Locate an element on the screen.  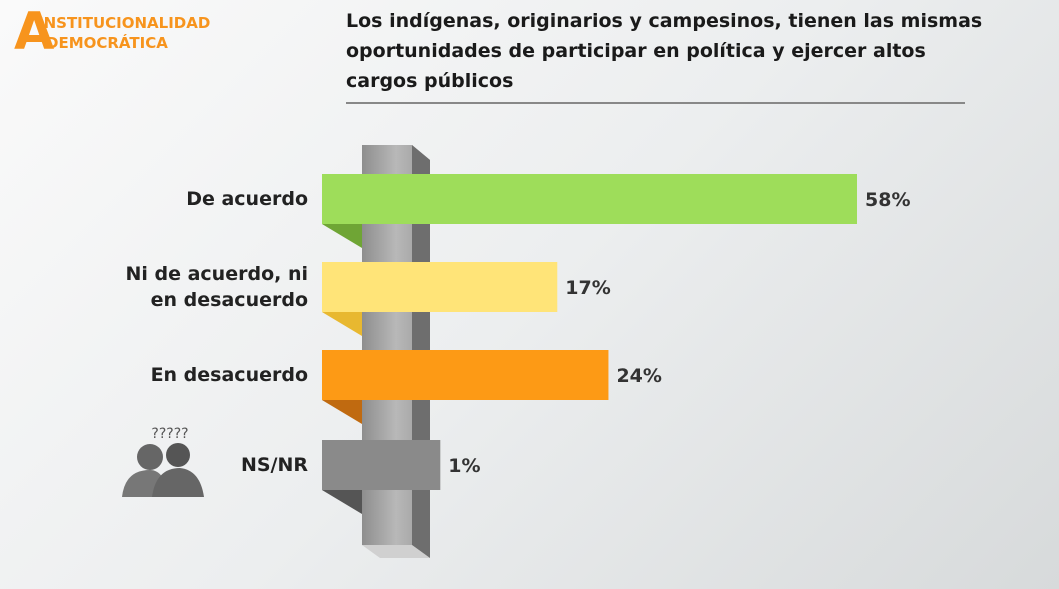
logo-letter: A is located at coordinates (34, 32).